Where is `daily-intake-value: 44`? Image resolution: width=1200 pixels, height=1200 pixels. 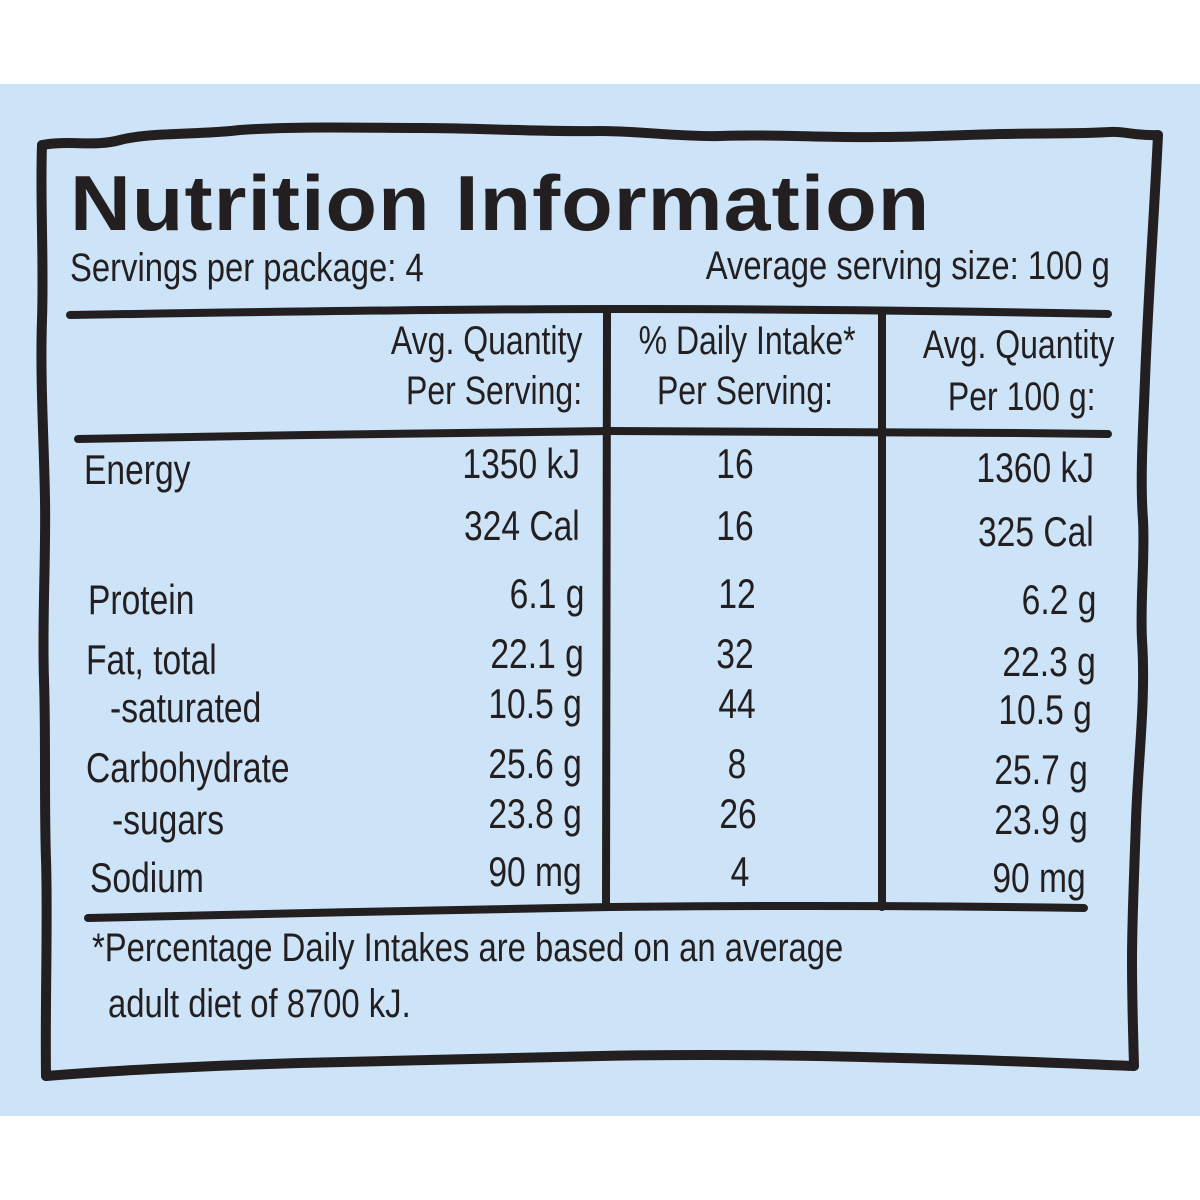
daily-intake-value: 44 is located at coordinates (737, 703).